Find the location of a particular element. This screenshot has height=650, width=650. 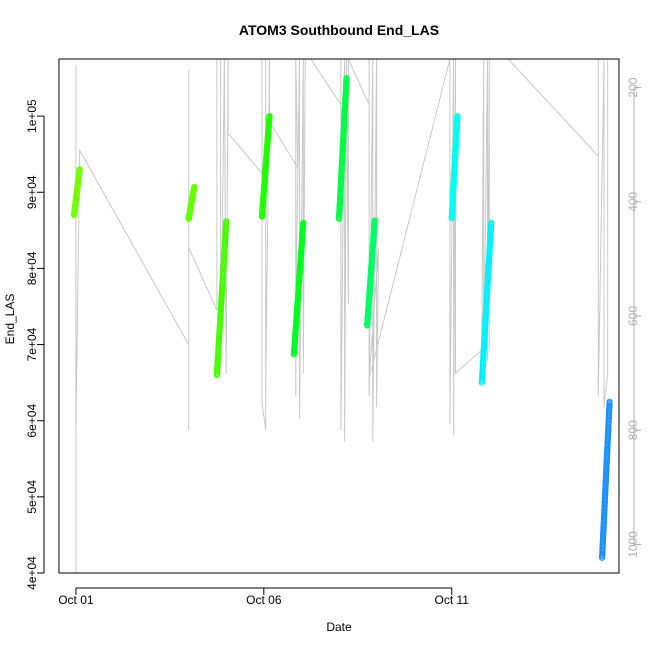

x-tick-label: Oct 11 is located at coordinates (452, 600).